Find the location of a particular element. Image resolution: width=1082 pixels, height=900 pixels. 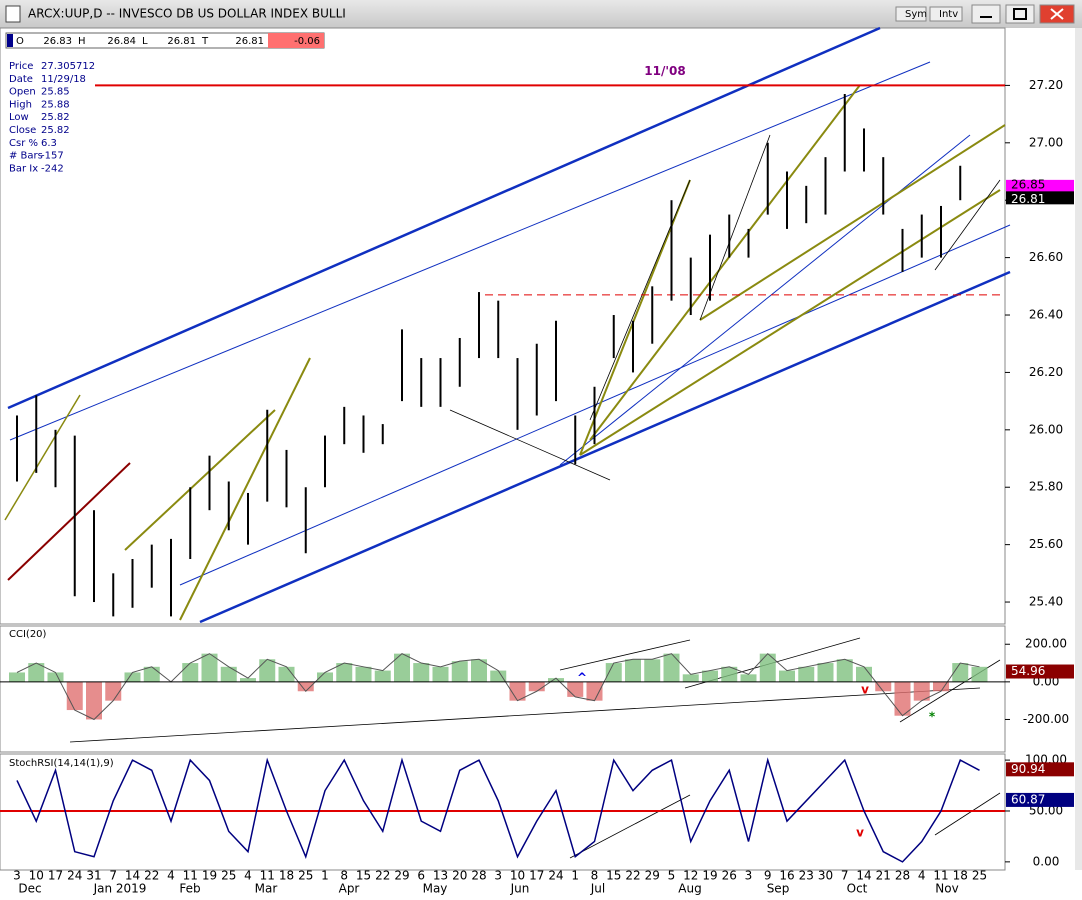

x-tick-label: 19 is located at coordinates (709, 876).